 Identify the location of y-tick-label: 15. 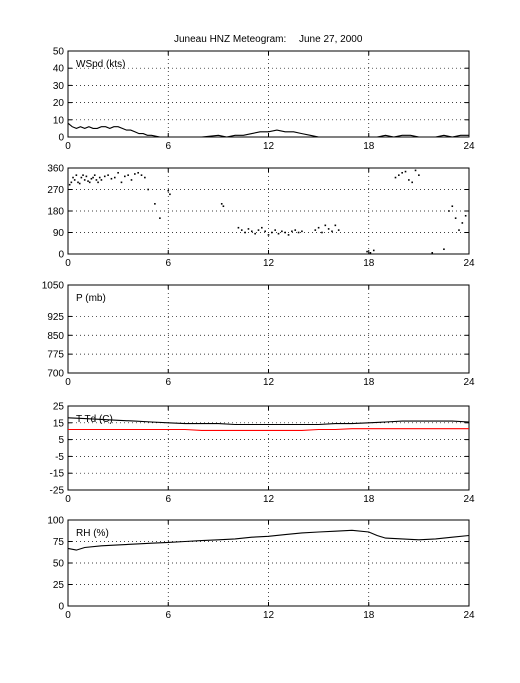
(59, 423).